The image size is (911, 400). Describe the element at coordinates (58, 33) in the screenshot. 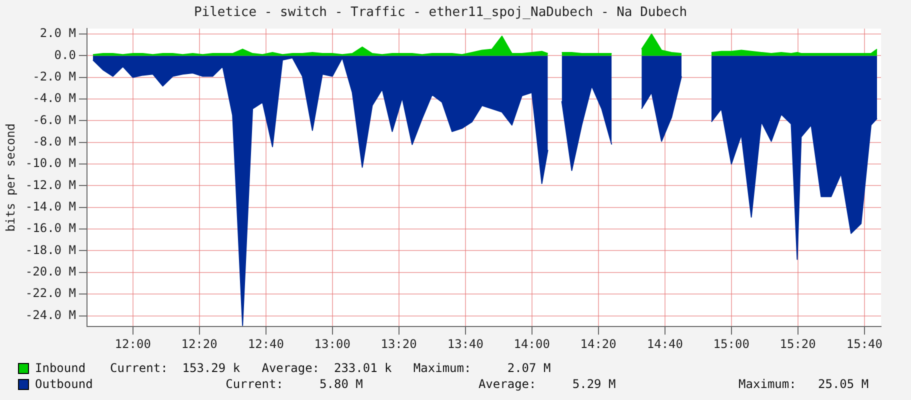

I see `y-tick-label: 2.0 M` at that location.